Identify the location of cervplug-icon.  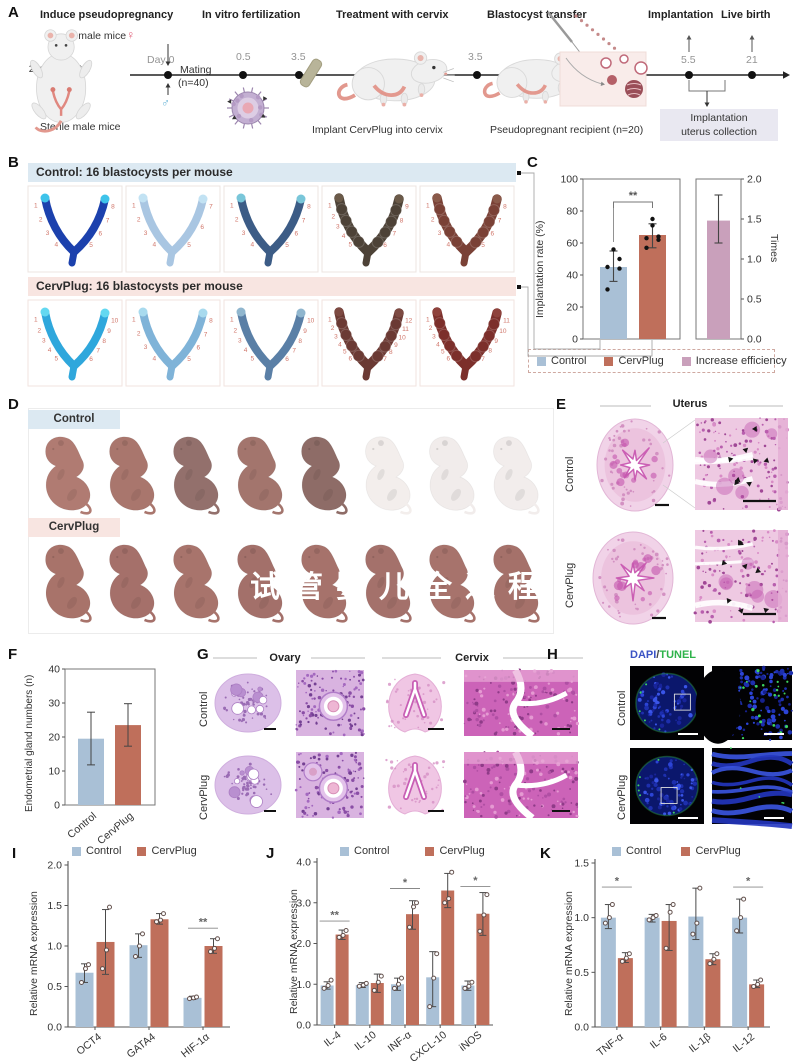
(311, 73).